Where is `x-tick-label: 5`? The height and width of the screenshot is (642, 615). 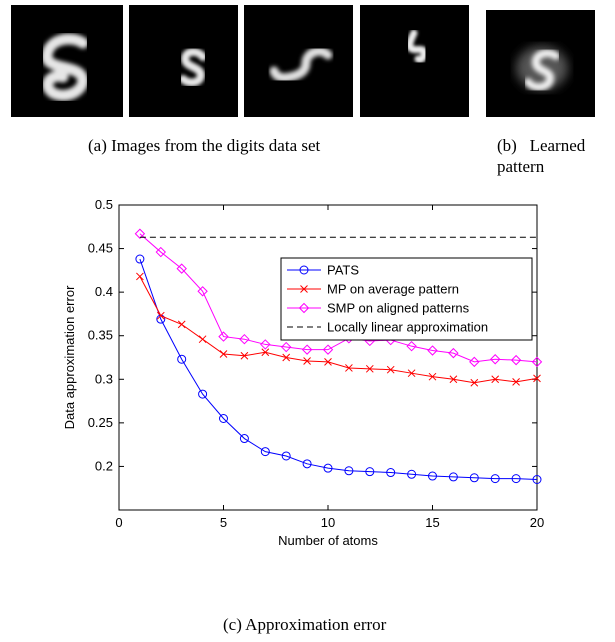 x-tick-label: 5 is located at coordinates (223, 522).